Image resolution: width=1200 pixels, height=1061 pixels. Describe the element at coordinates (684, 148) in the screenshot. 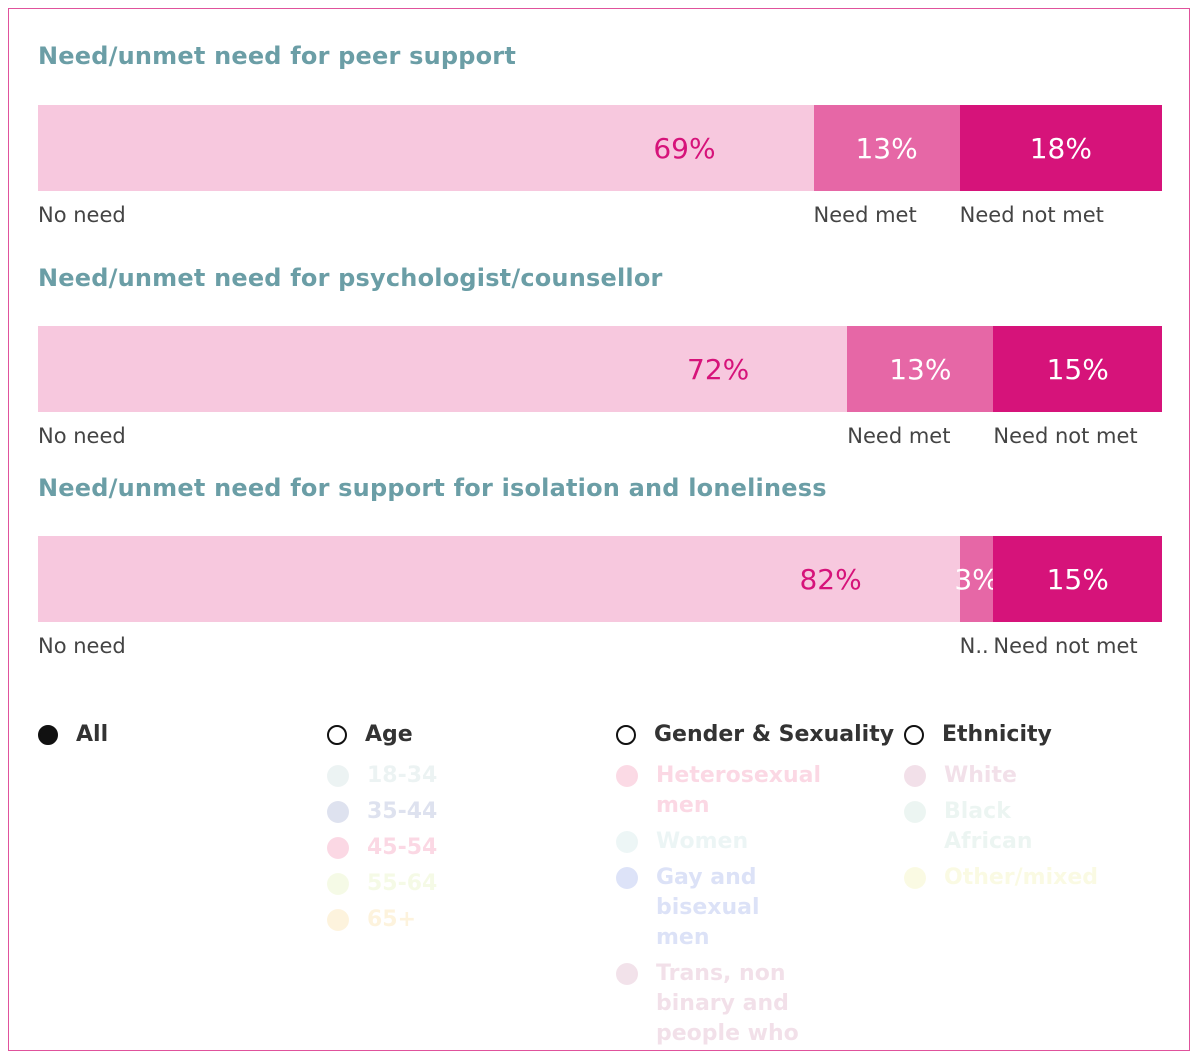

I see `data-label-no-need: 69%` at that location.